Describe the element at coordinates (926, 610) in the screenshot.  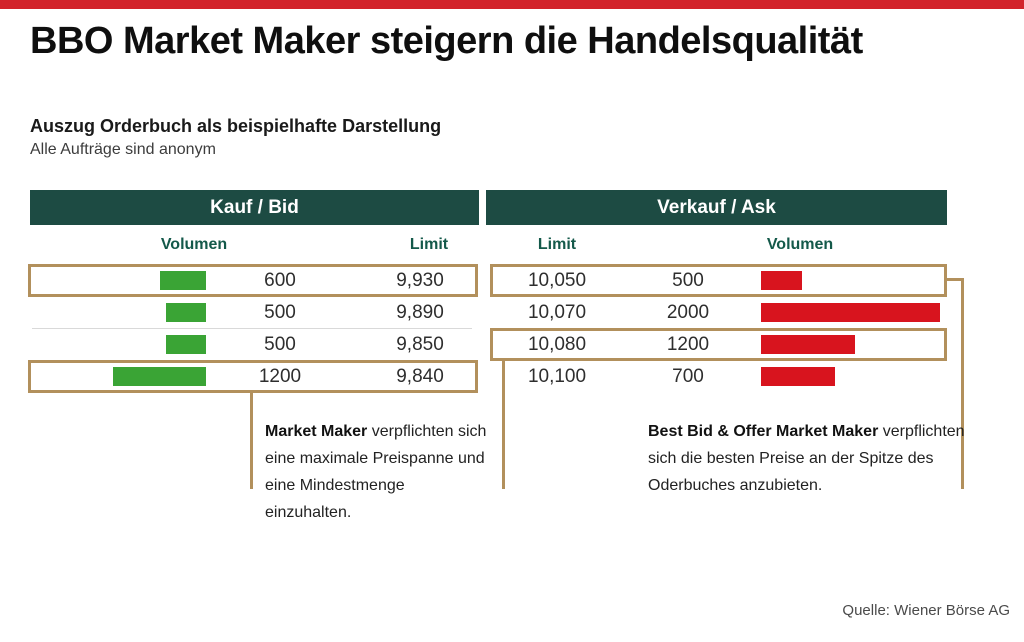
I see `source-credit: Quelle: Wiener Börse AG` at that location.